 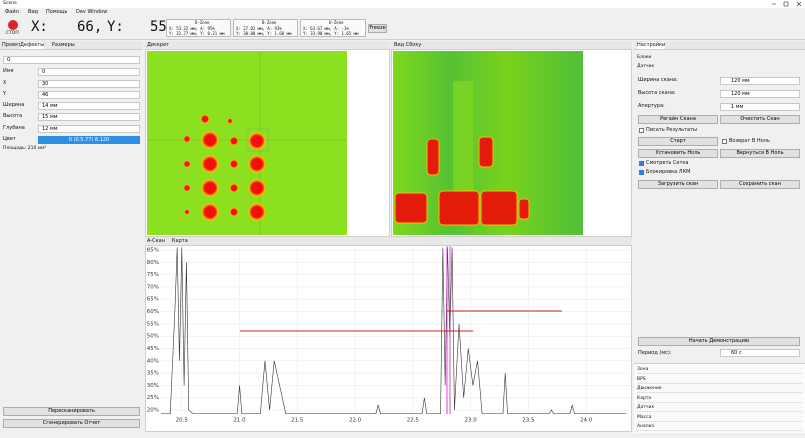 What do you see at coordinates (153, 349) in the screenshot?
I see `y-tick-label: 45%` at bounding box center [153, 349].